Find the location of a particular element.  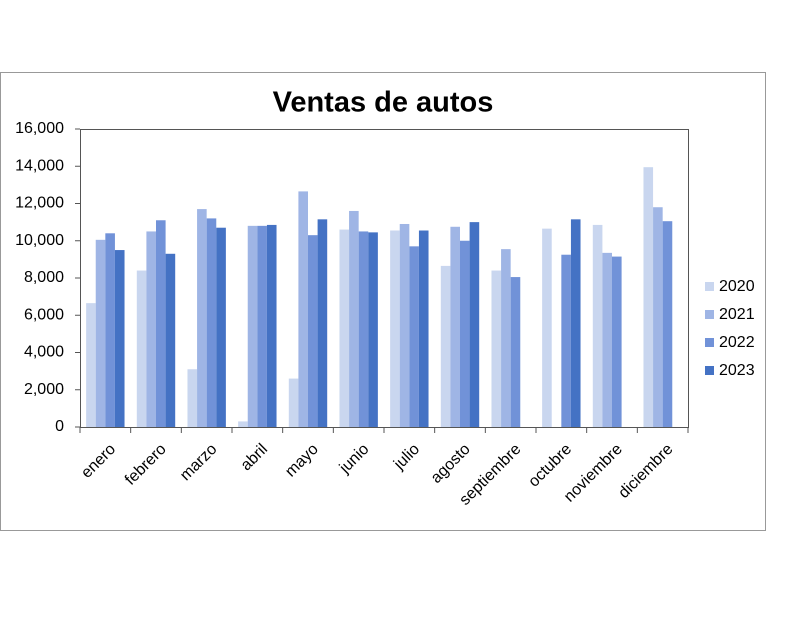

y-tick-label: 6,000 is located at coordinates (44, 314).